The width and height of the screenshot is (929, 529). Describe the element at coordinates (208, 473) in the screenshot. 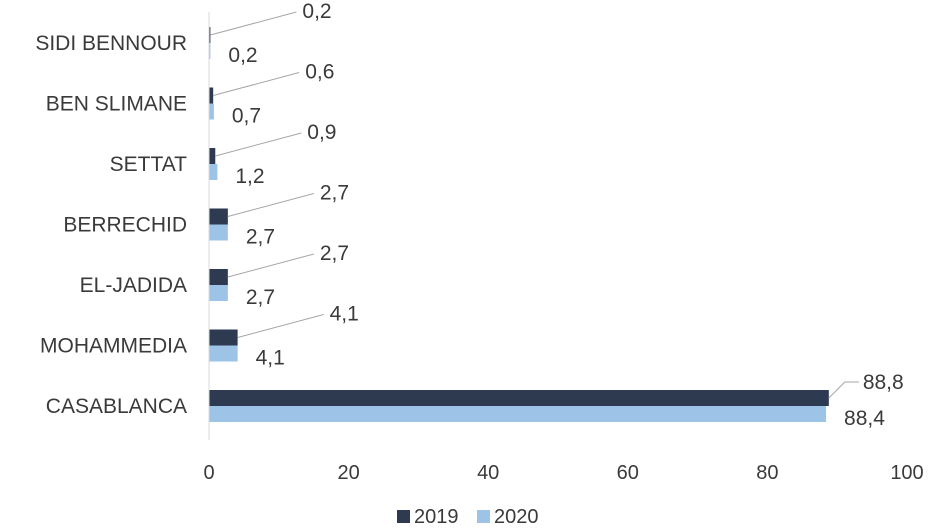

I see `x-tick-label: 0` at that location.